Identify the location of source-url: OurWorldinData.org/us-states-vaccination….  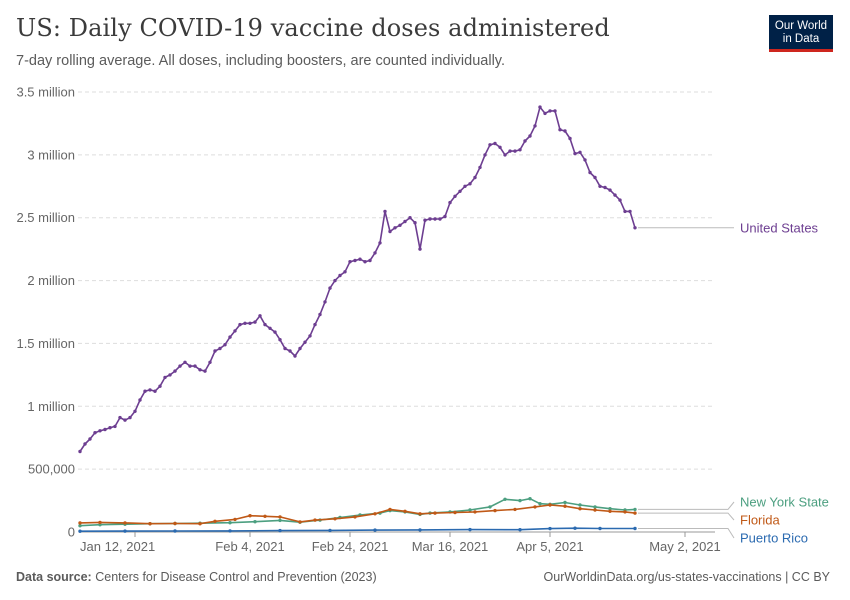
(686, 577).